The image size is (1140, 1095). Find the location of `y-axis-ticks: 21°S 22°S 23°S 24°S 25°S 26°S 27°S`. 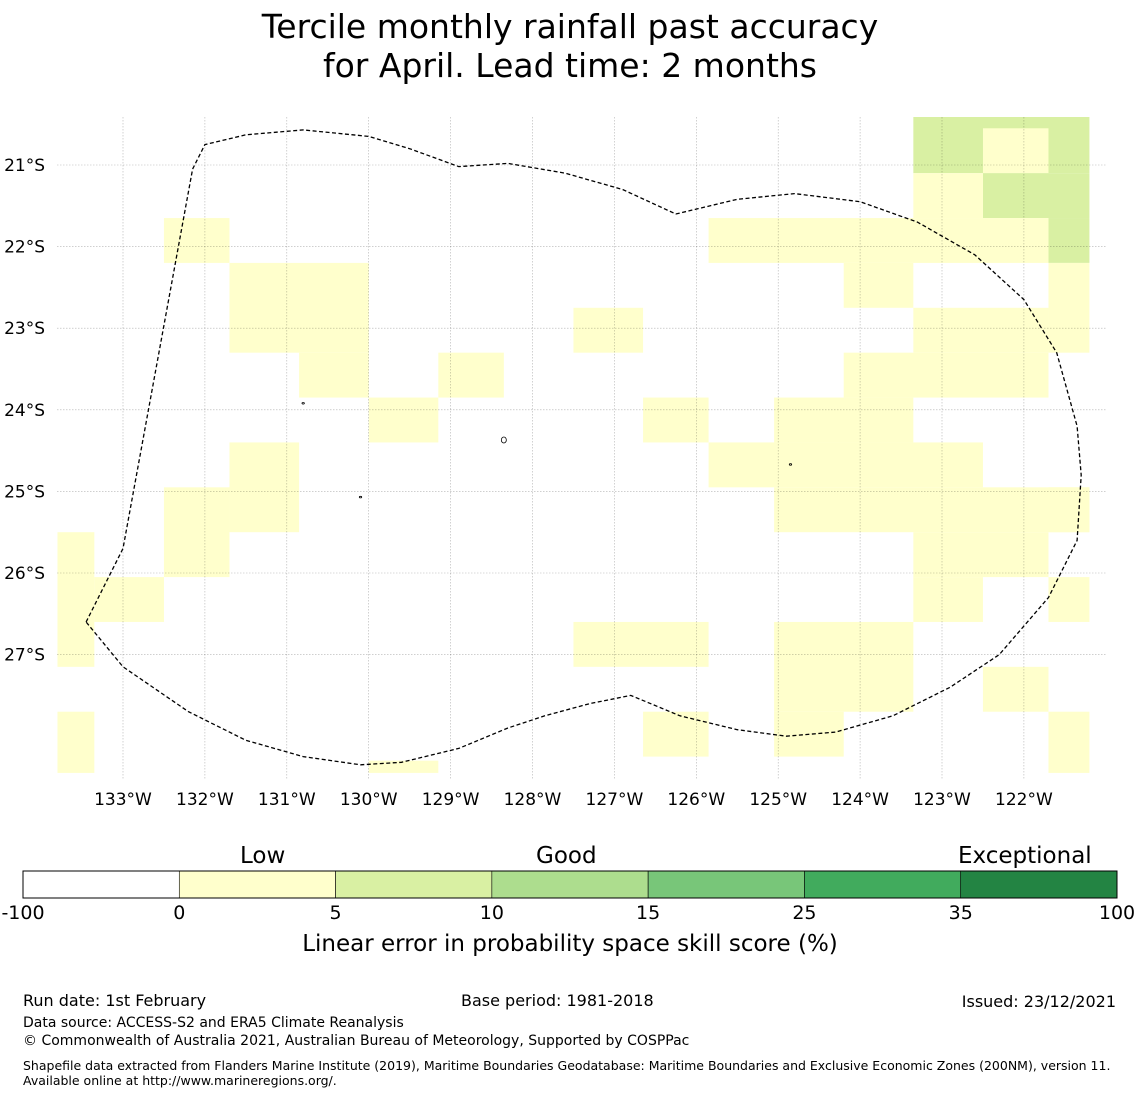

y-axis-ticks: 21°S 22°S 23°S 24°S 25°S 26°S 27°S is located at coordinates (24, 411).